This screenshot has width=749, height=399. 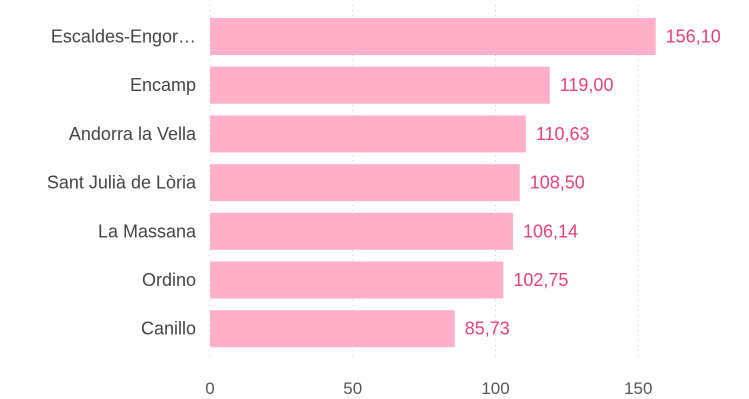 What do you see at coordinates (163, 85) in the screenshot?
I see `category-label-1: Encamp` at bounding box center [163, 85].